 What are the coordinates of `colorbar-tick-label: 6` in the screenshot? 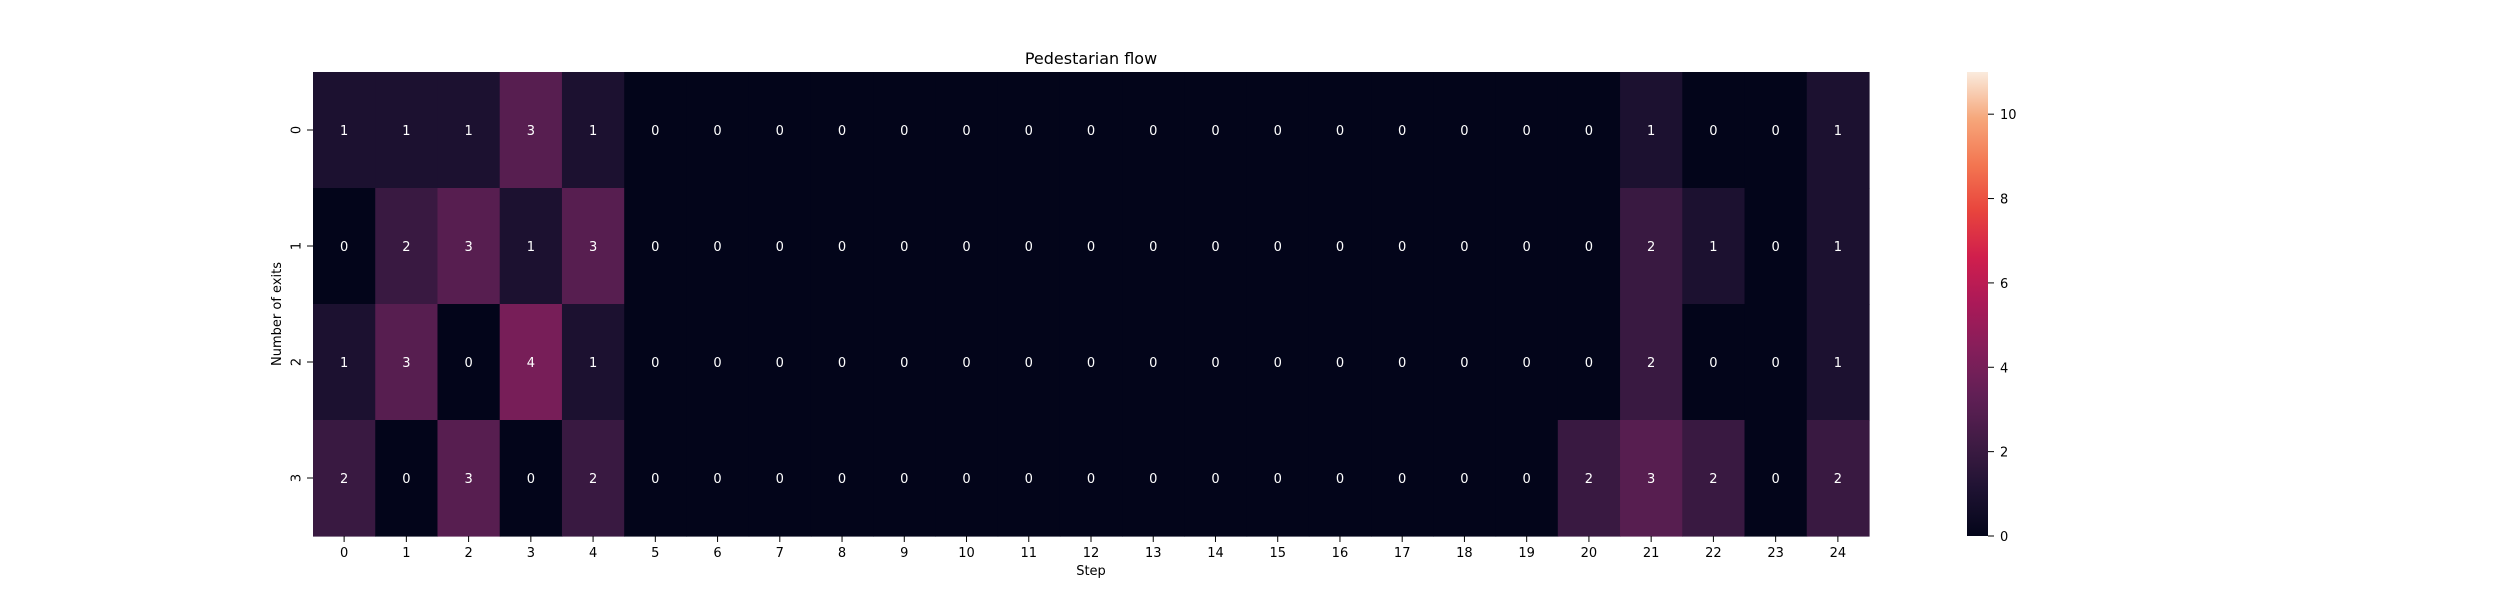 It's located at (2004, 284).